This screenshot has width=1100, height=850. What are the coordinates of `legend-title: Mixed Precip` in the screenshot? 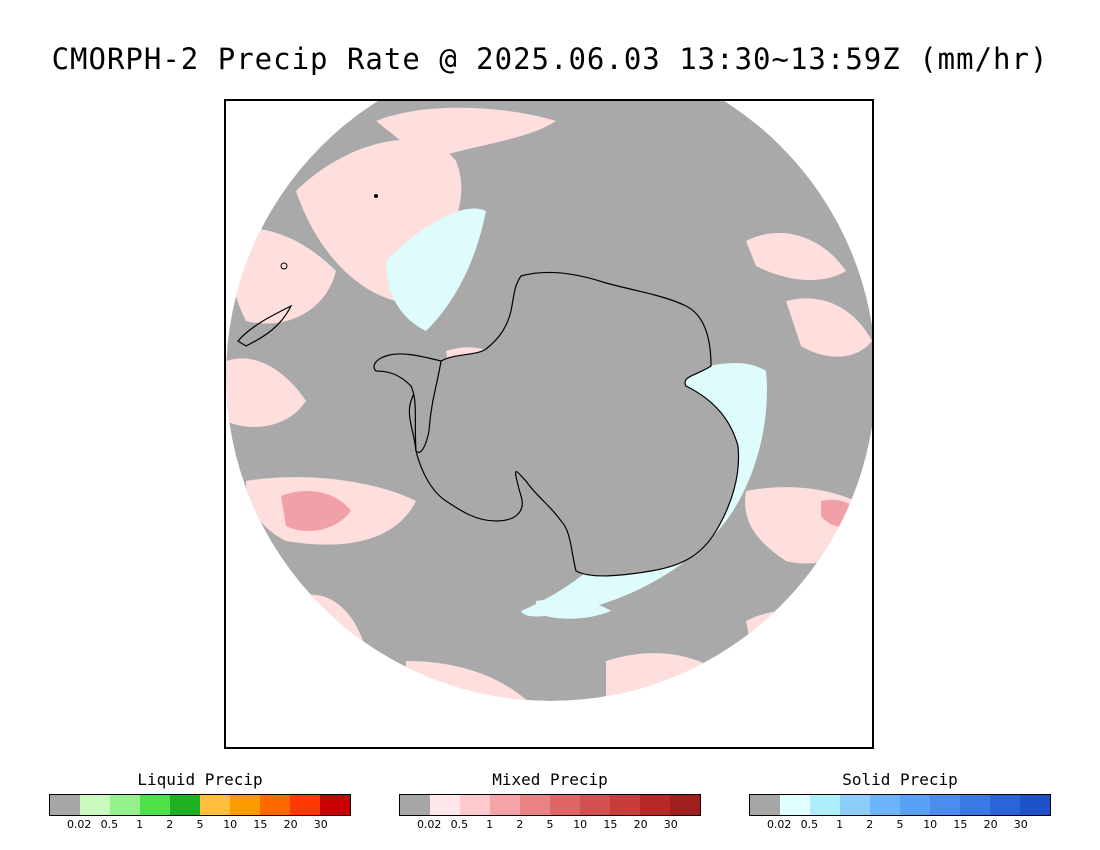 It's located at (550, 779).